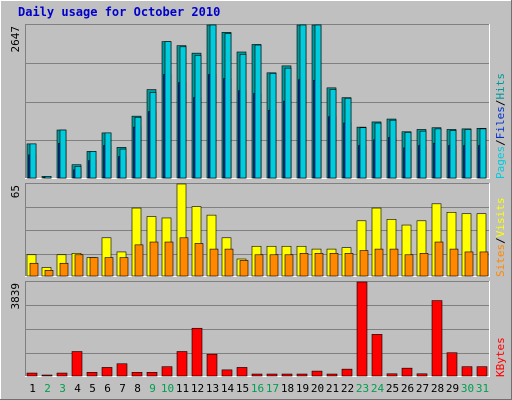 The image size is (512, 400). Describe the element at coordinates (407, 388) in the screenshot. I see `day-label-26: 26` at that location.